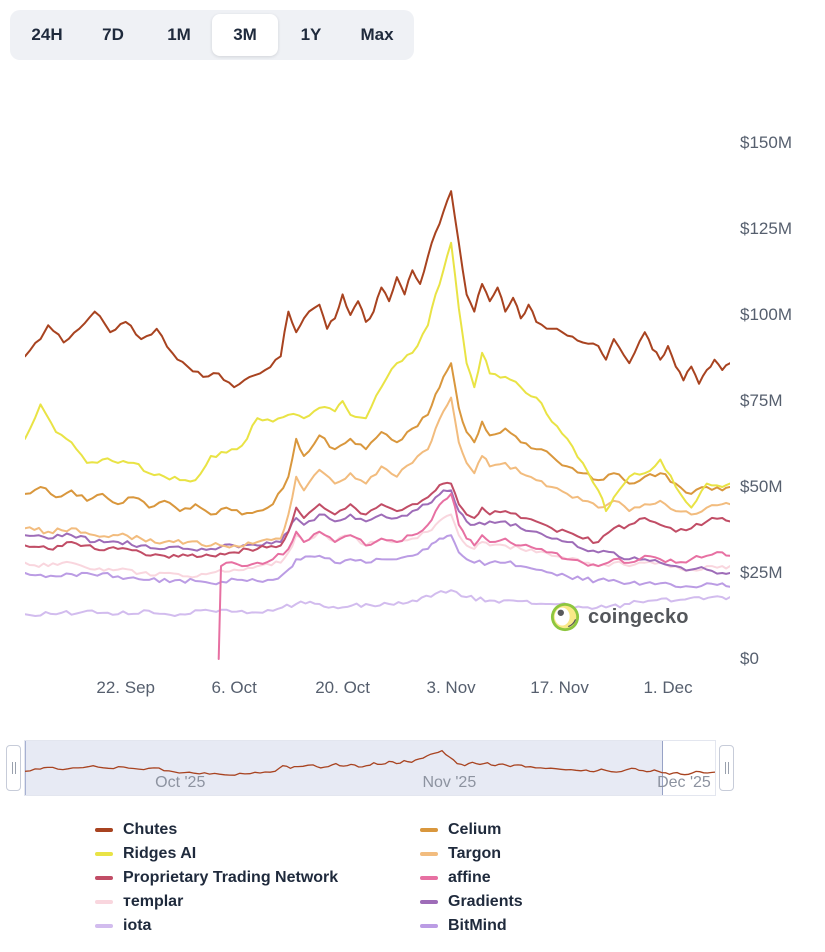 Image resolution: width=825 pixels, height=952 pixels. What do you see at coordinates (47, 35) in the screenshot?
I see `range-button-24h: 24H` at bounding box center [47, 35].